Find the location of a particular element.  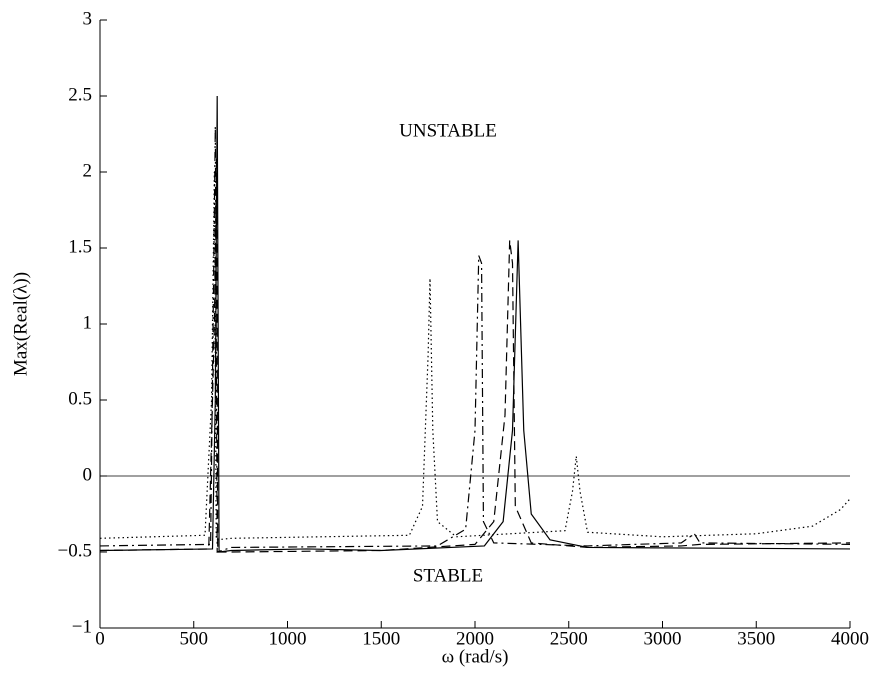

y-tick-label: 1 is located at coordinates (88, 322).